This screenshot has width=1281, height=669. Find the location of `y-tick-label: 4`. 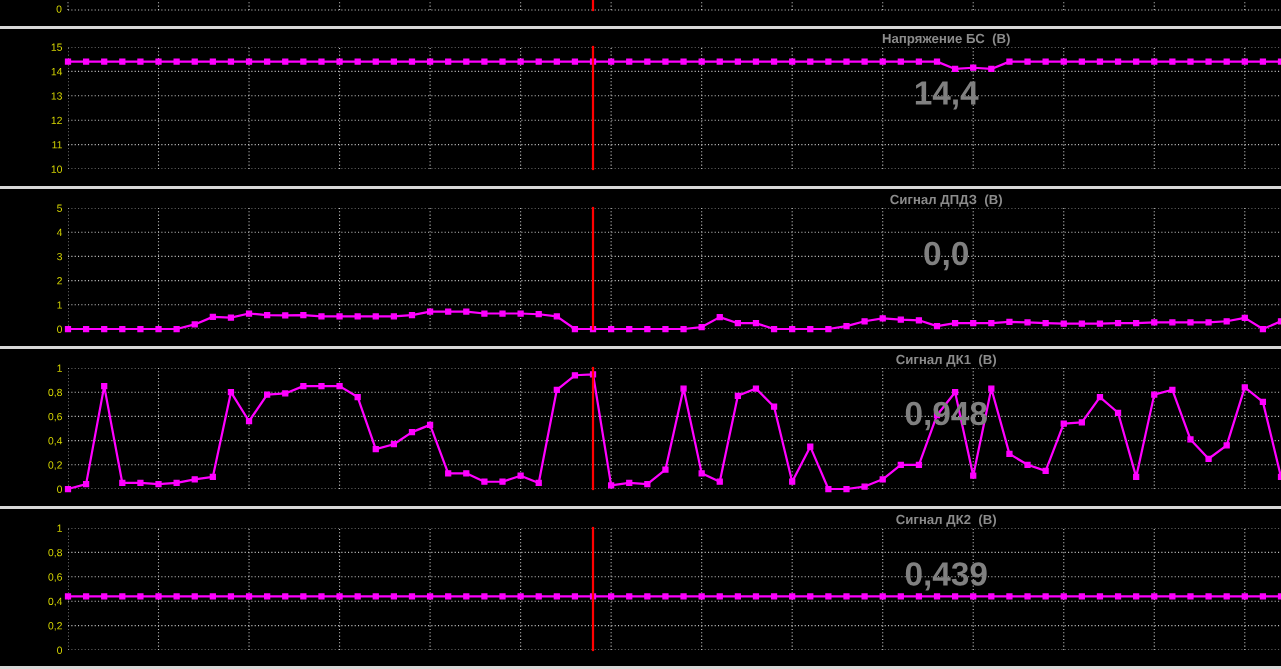

y-tick-label: 4 is located at coordinates (59, 232).